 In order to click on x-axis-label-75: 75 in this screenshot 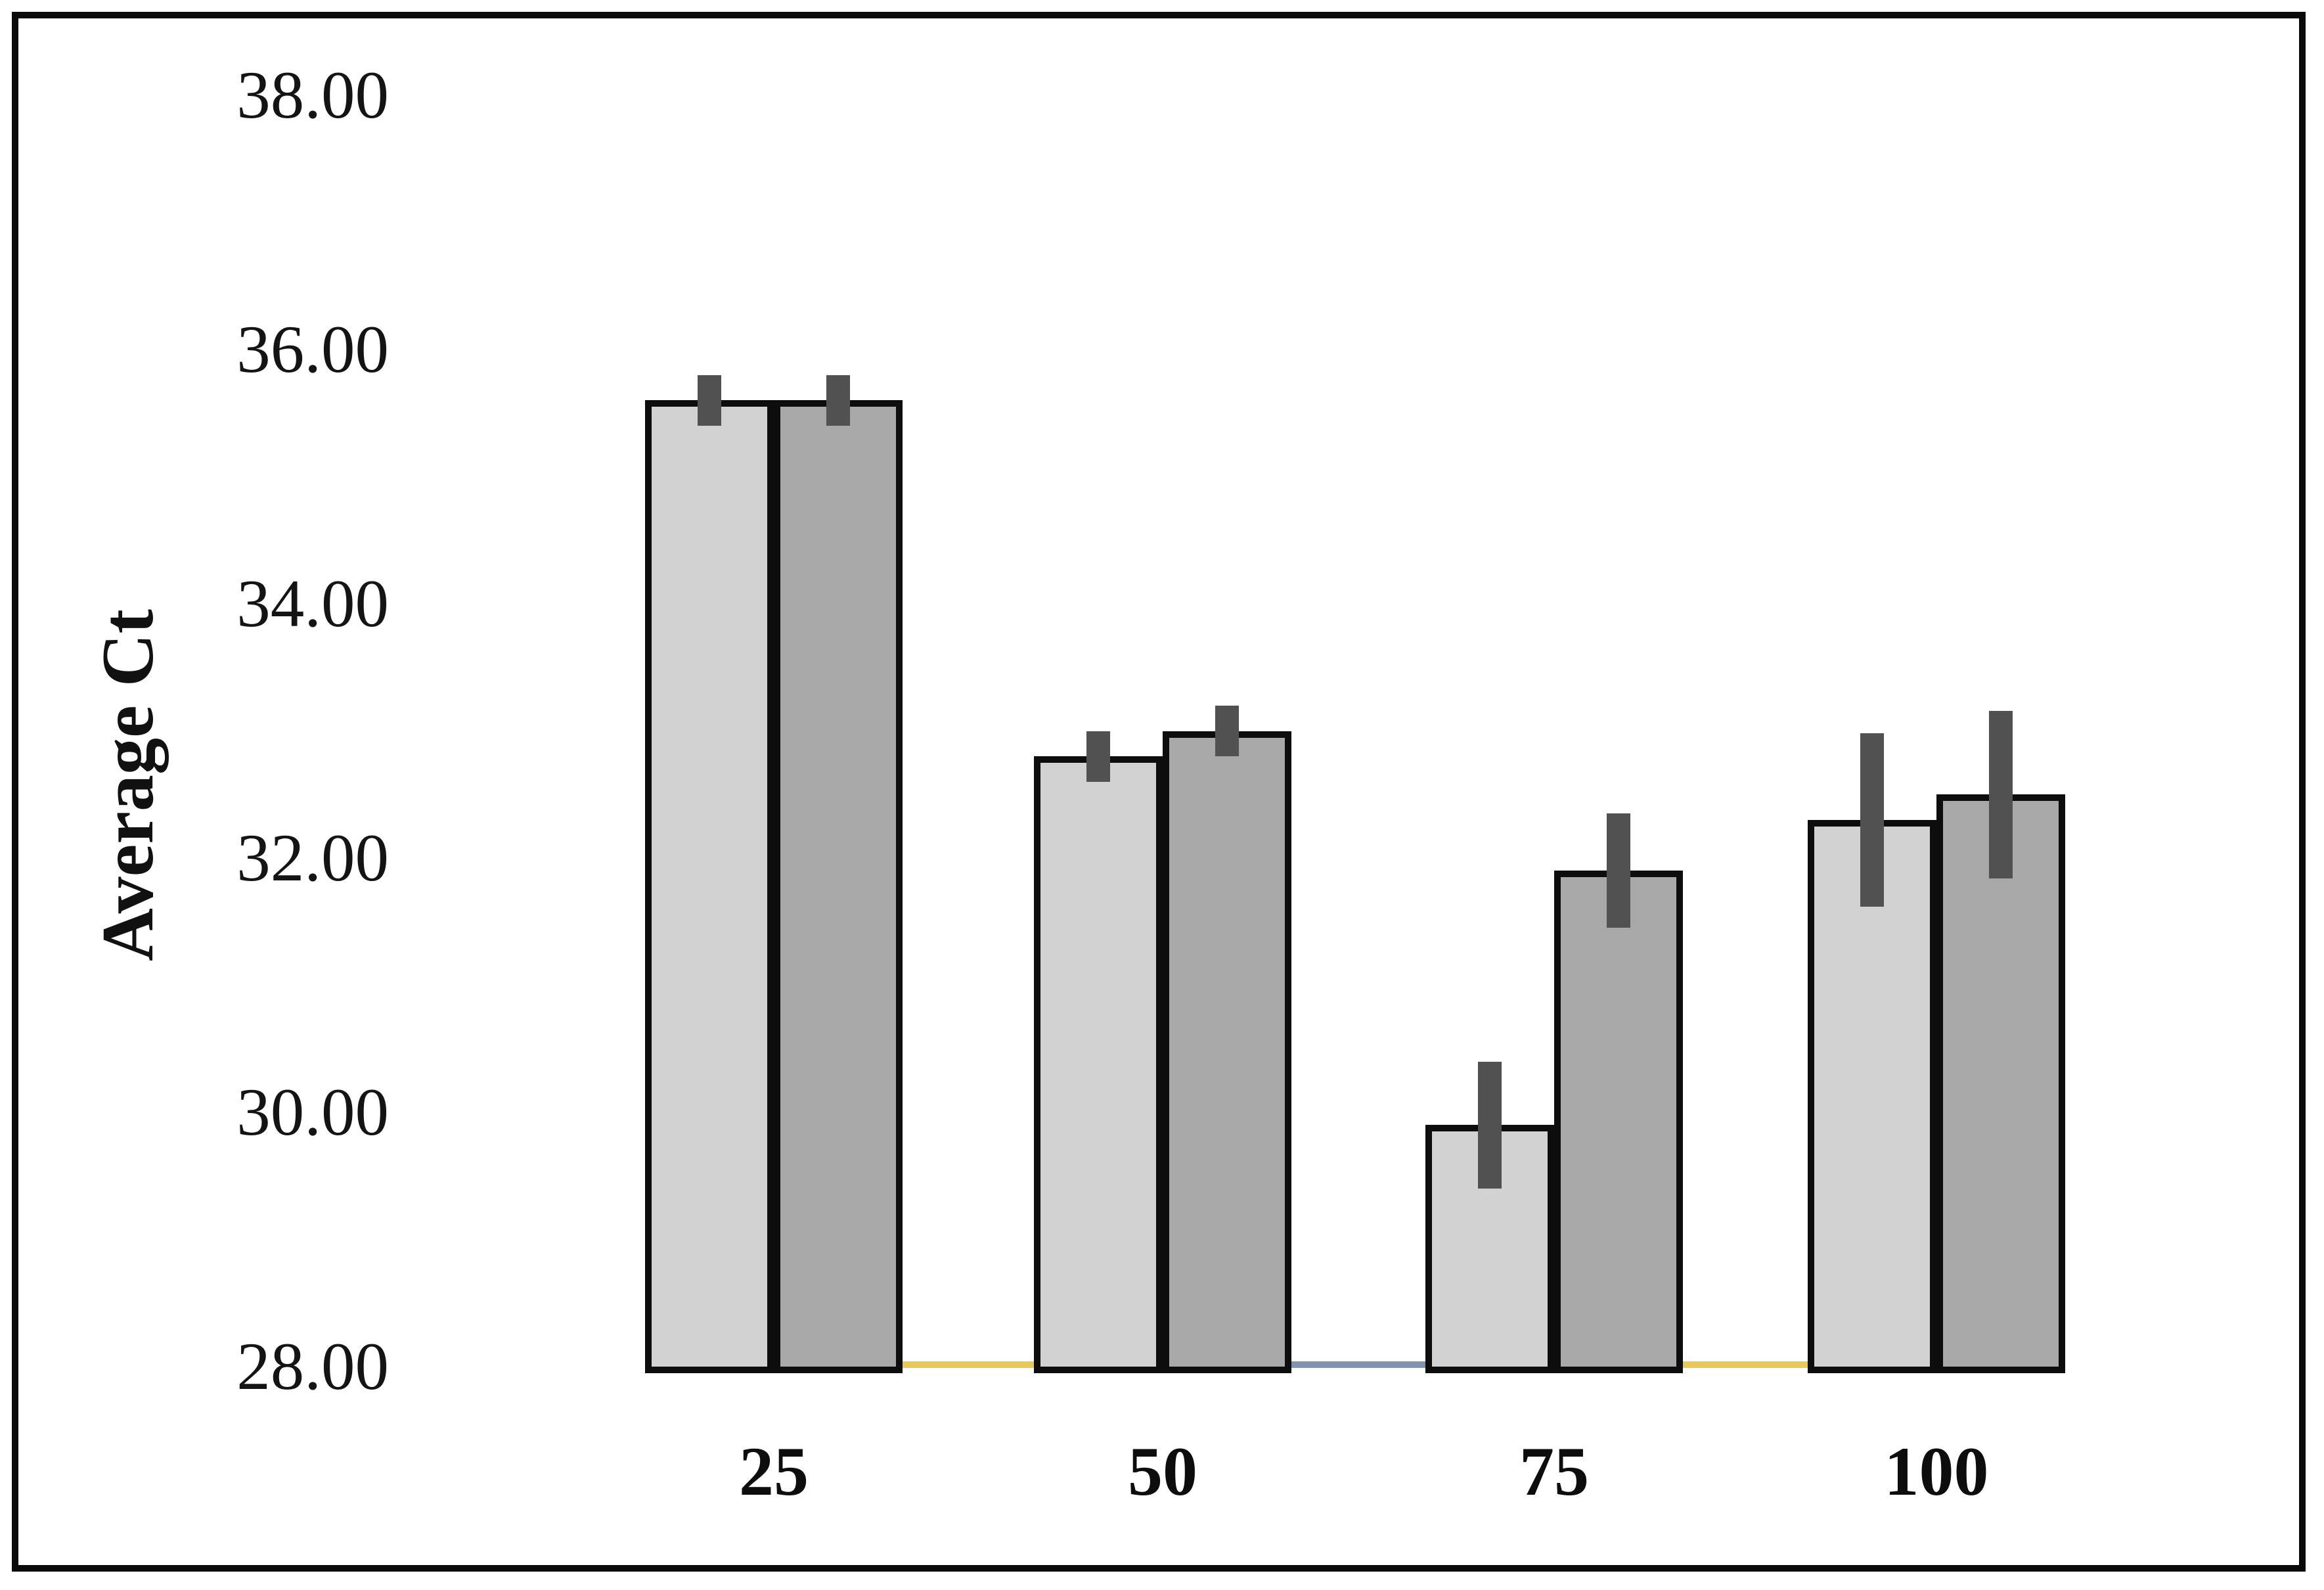, I will do `click(1554, 1471)`.